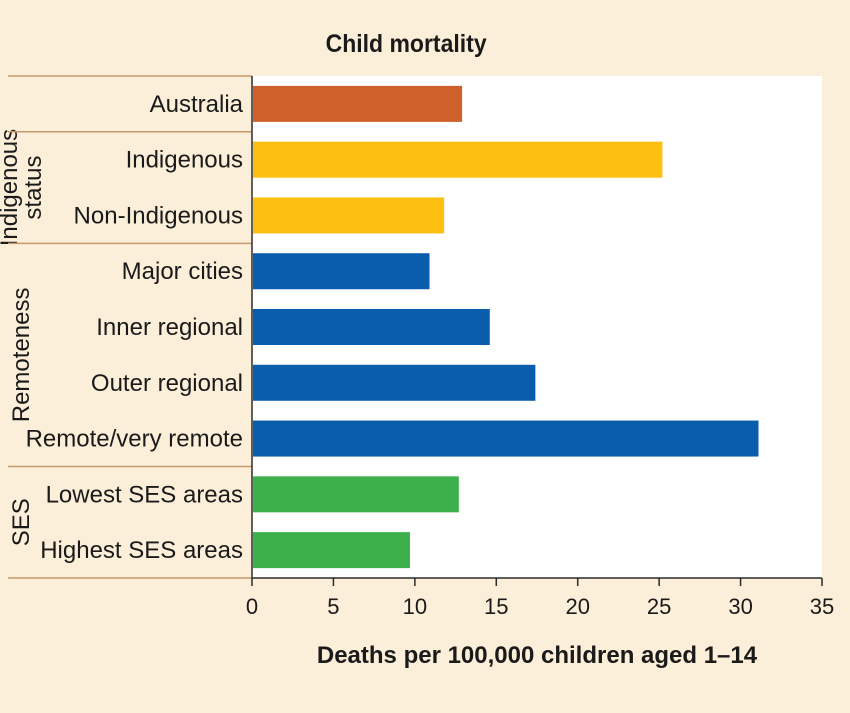  What do you see at coordinates (141, 550) in the screenshot?
I see `category-label: Highest SES areas` at bounding box center [141, 550].